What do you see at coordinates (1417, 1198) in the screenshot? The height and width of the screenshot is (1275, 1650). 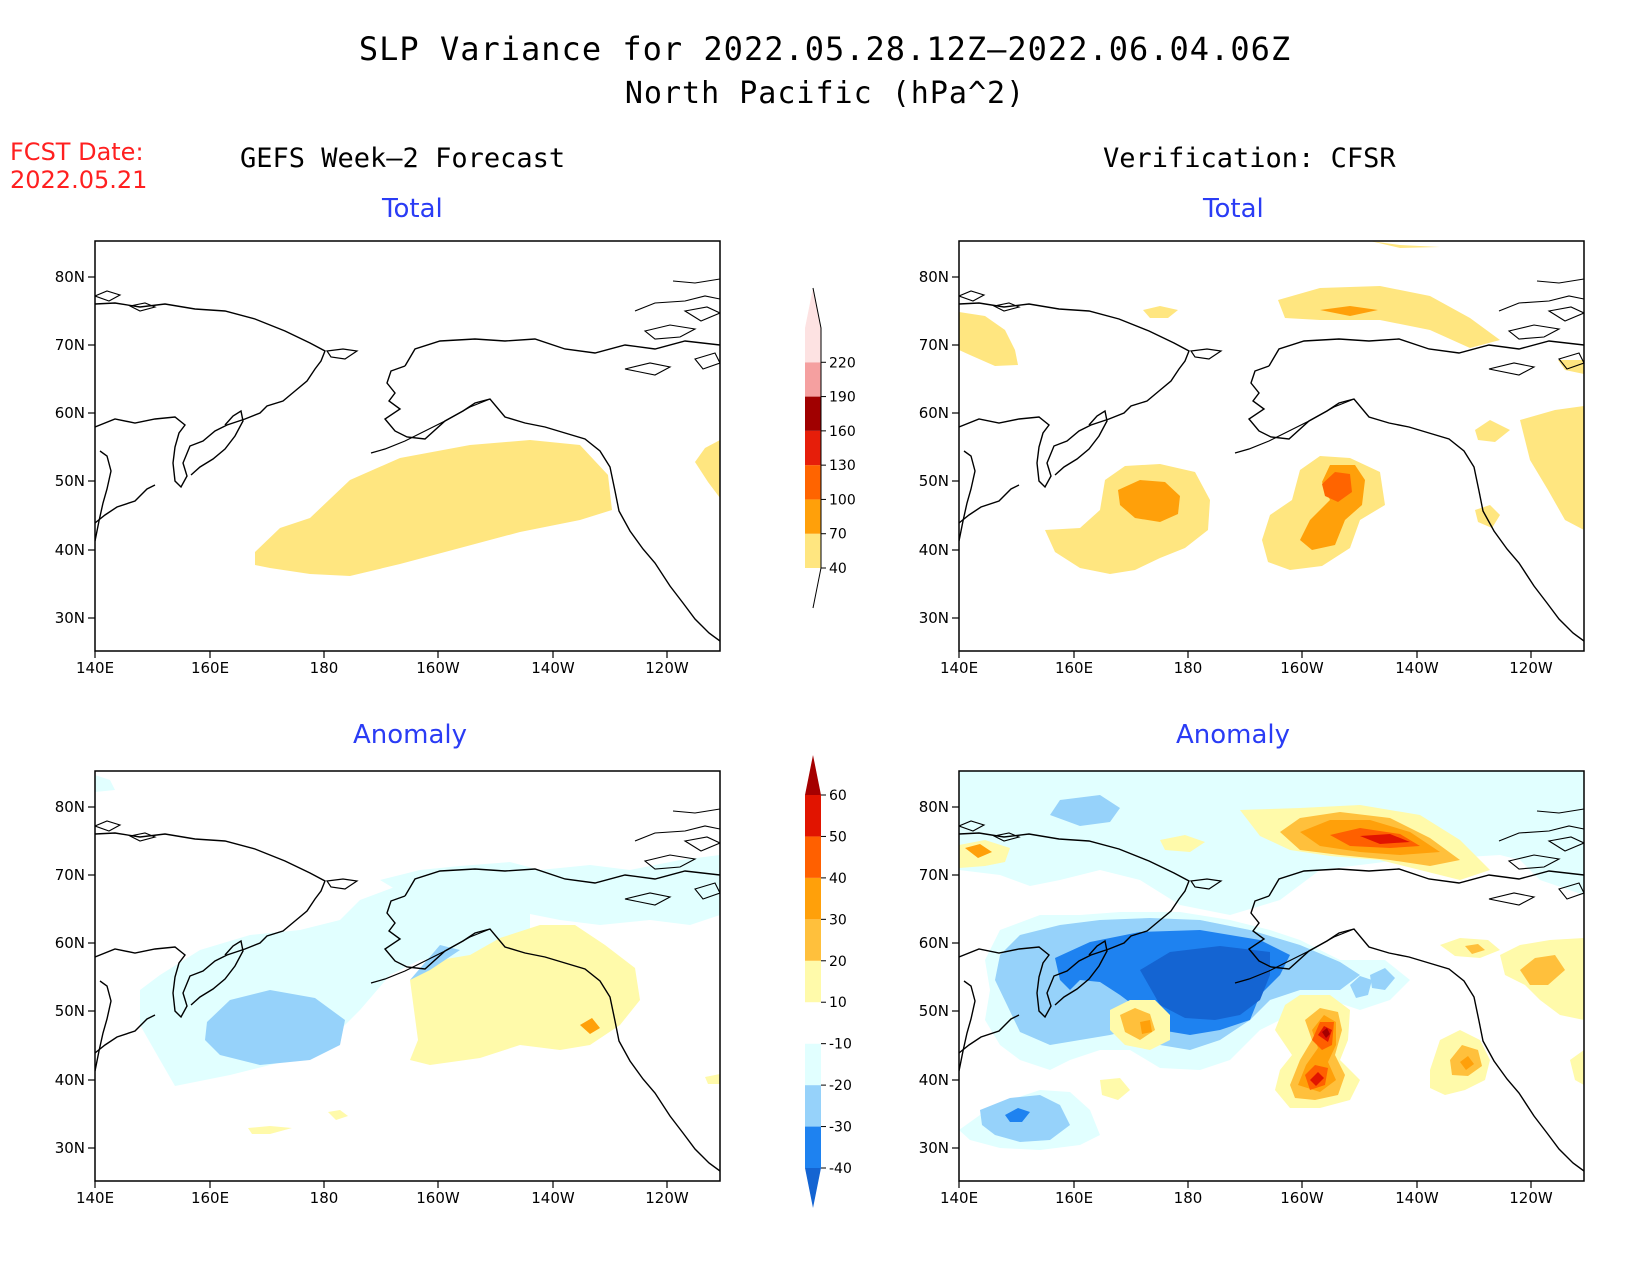 I see `verification-anomaly-lon-label: 140W` at bounding box center [1417, 1198].